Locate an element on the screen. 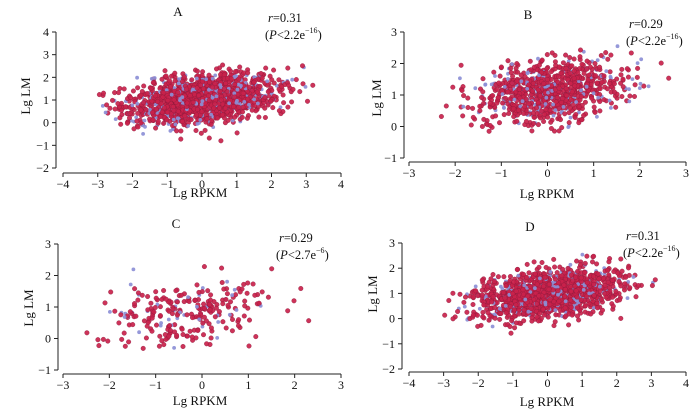  panel-c-p-exp: −6 is located at coordinates (320, 250).